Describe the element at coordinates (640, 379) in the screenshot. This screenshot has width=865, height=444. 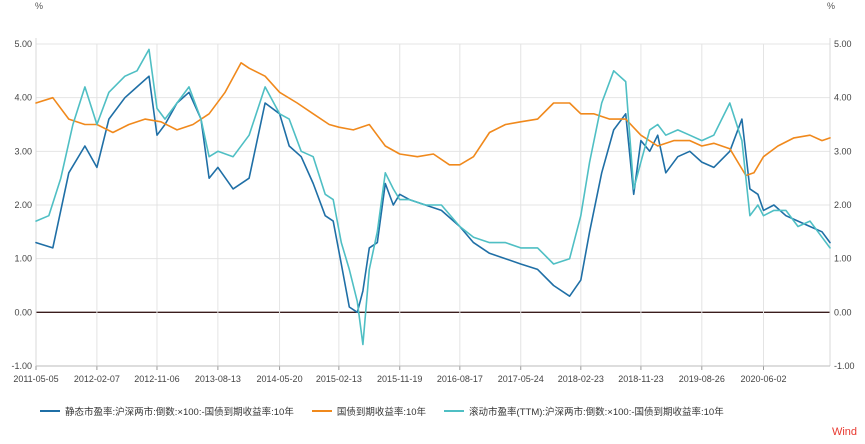
I see `x-tick-label: 2018-11-23` at that location.